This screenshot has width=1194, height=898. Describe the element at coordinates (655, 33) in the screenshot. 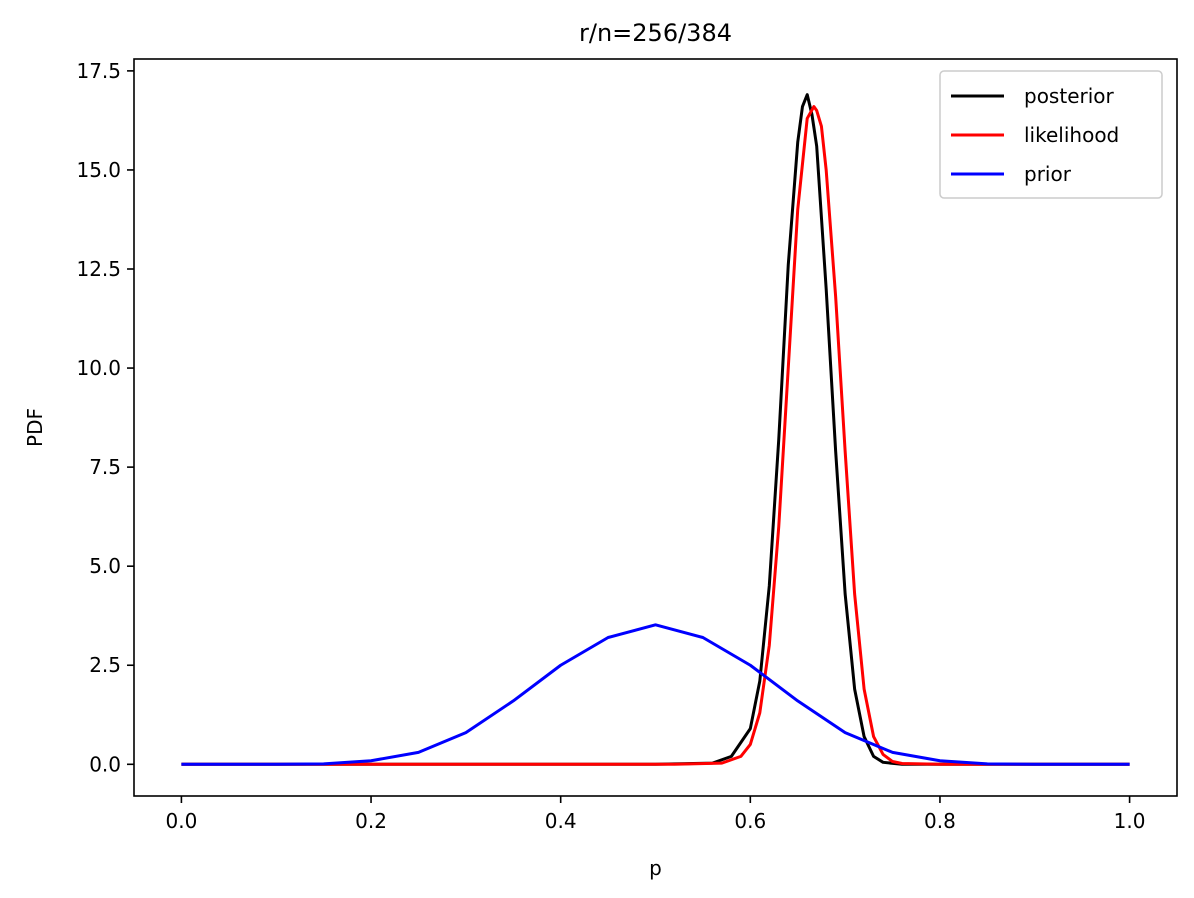

I see `chart-title: r/n=256/384` at that location.